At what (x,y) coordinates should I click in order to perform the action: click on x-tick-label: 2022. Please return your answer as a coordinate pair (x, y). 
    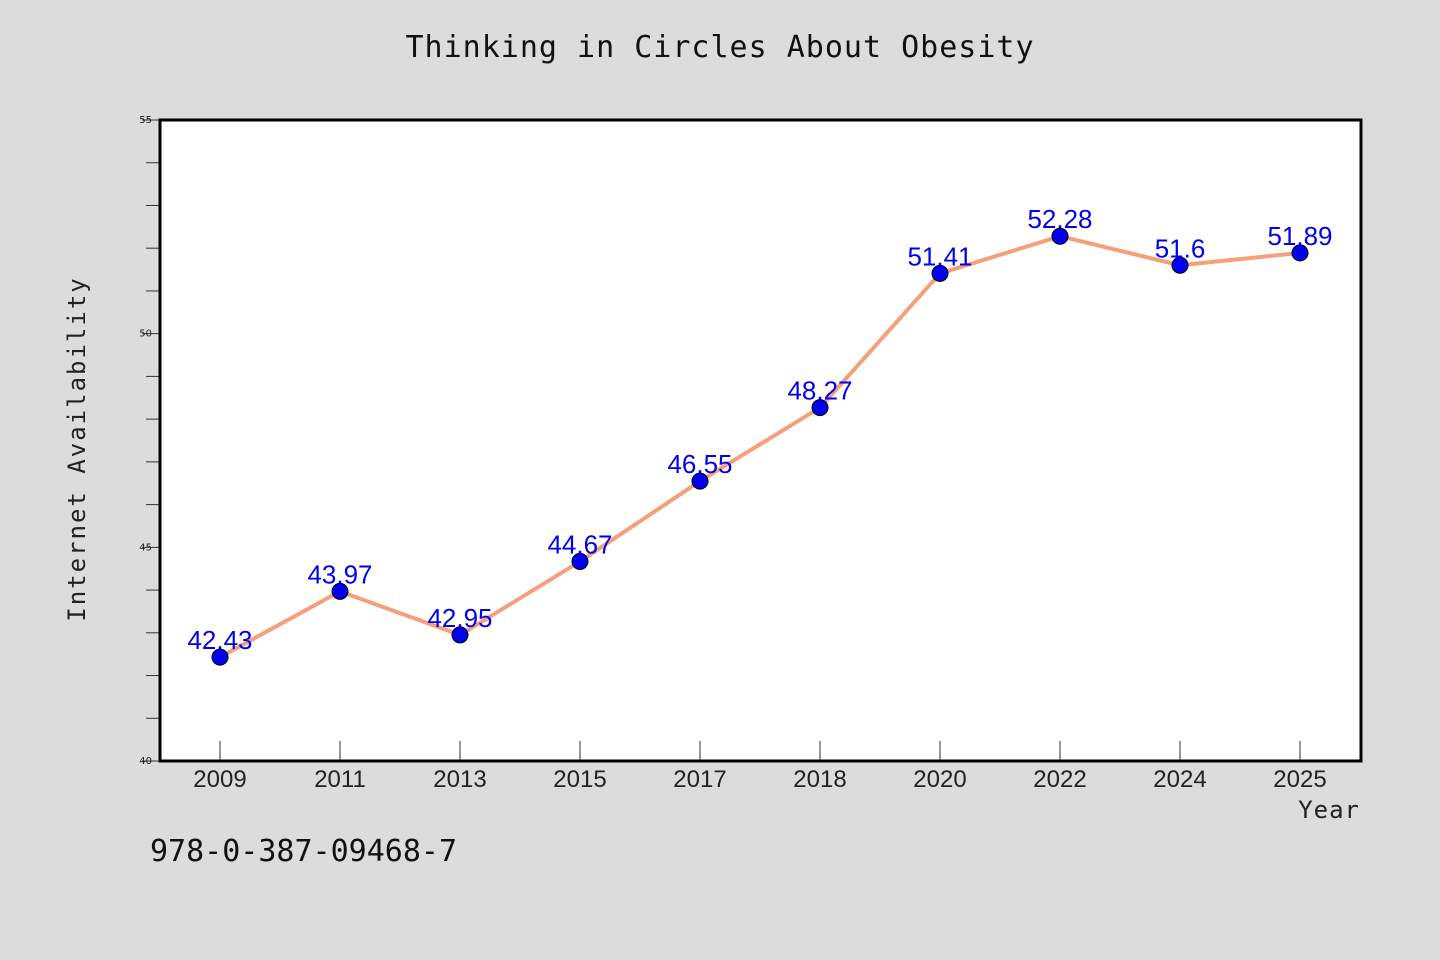
    Looking at the image, I should click on (1059, 779).